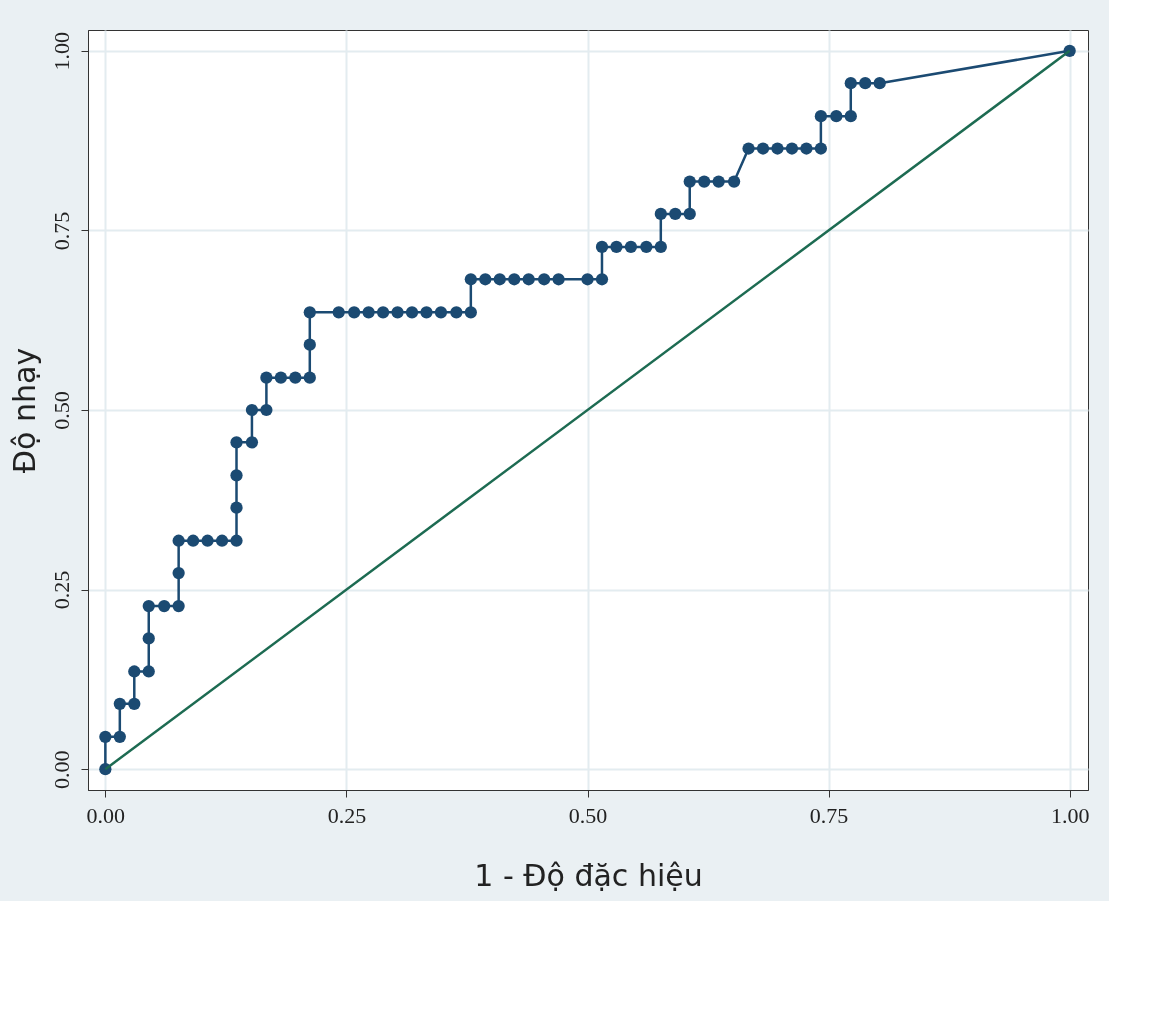 The width and height of the screenshot is (1149, 1013). Describe the element at coordinates (1070, 815) in the screenshot. I see `x-tick-label: 1.00` at that location.